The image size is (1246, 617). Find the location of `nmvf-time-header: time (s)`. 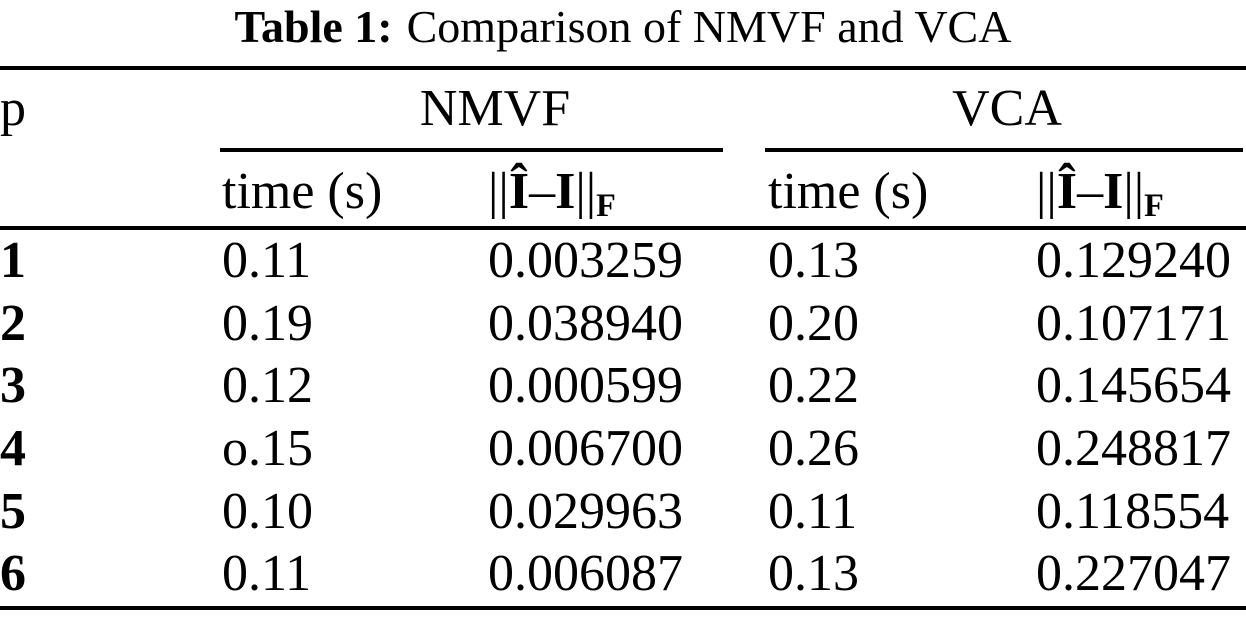

nmvf-time-header: time (s) is located at coordinates (302, 191).